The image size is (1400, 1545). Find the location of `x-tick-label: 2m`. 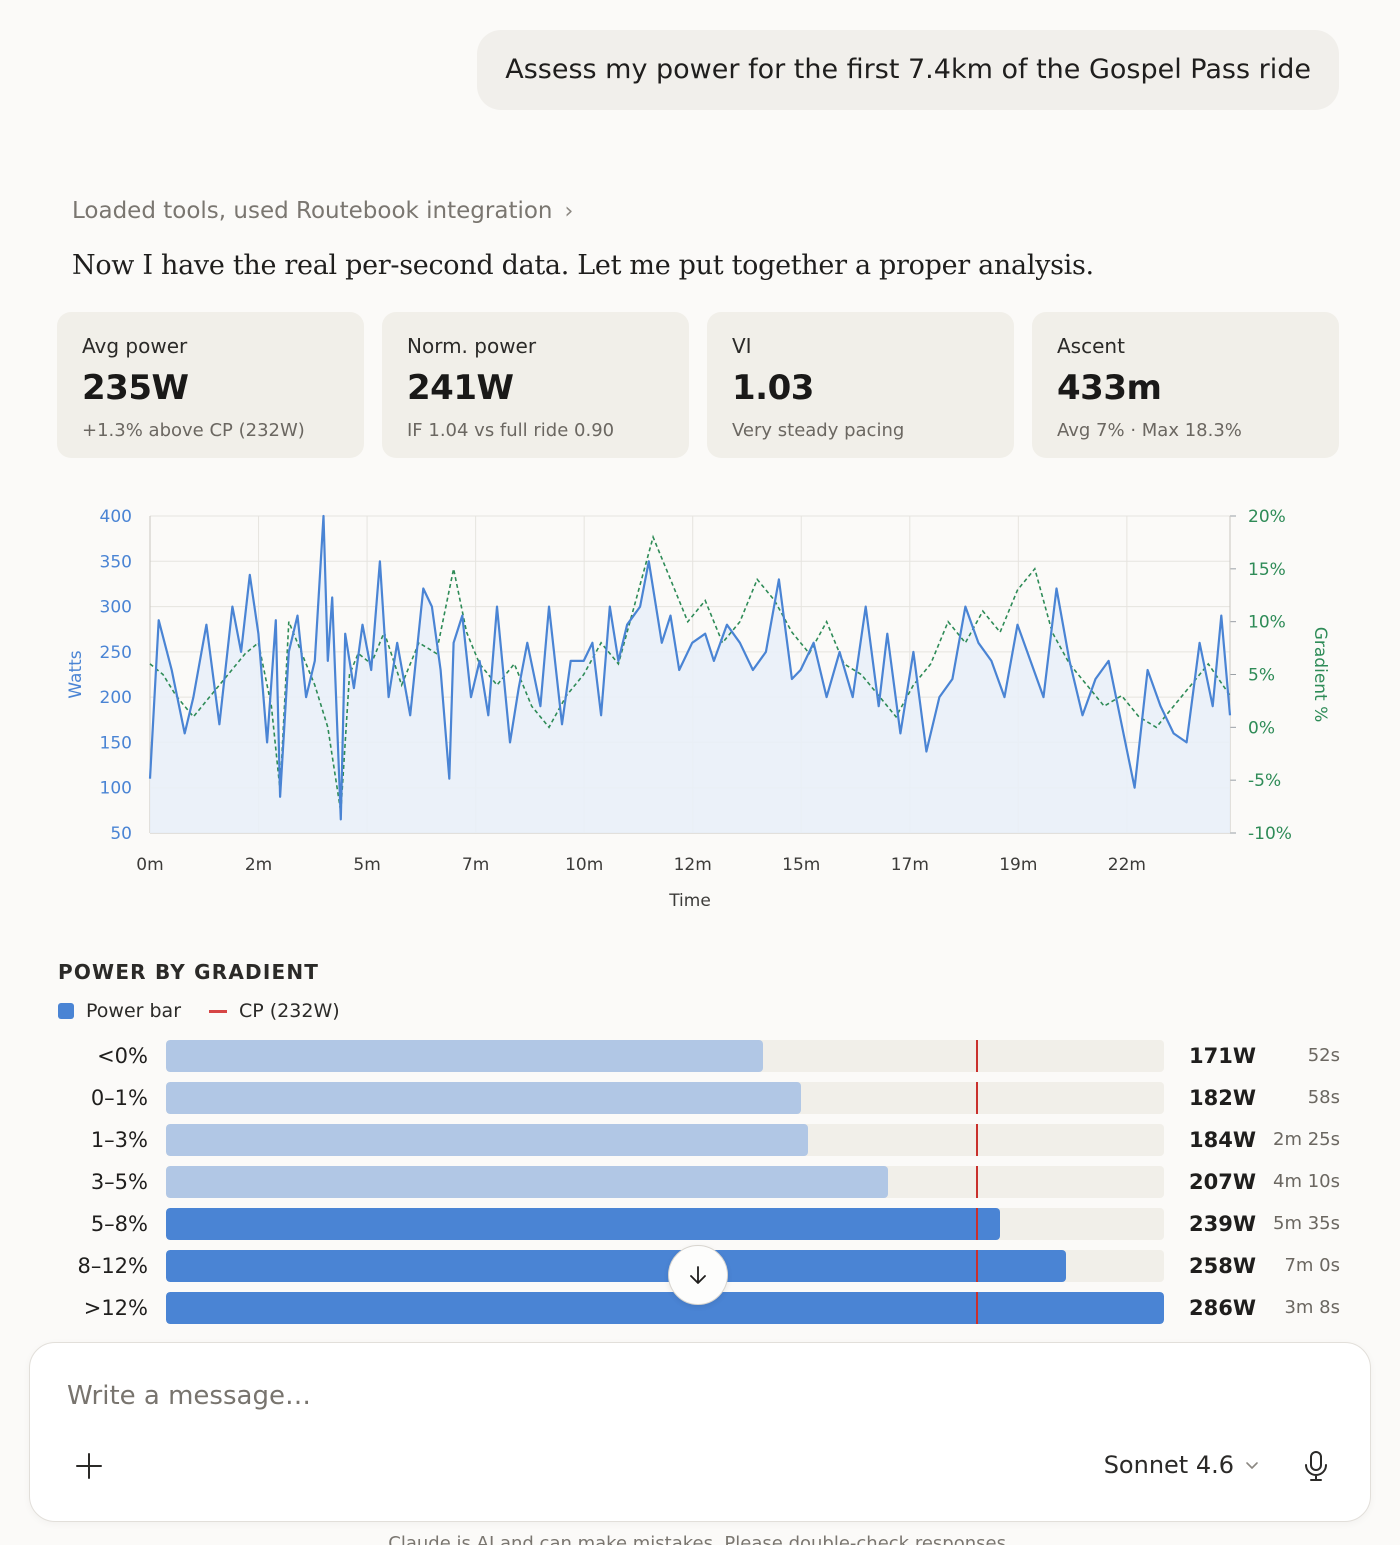

x-tick-label: 2m is located at coordinates (258, 865).